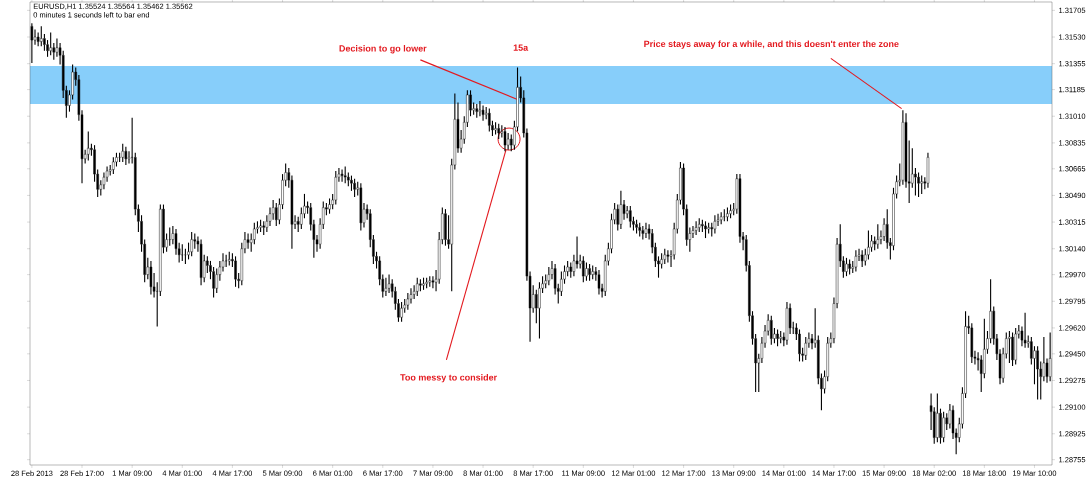 Image resolution: width=1088 pixels, height=479 pixels. I want to click on annotation: 15a, so click(521, 47).